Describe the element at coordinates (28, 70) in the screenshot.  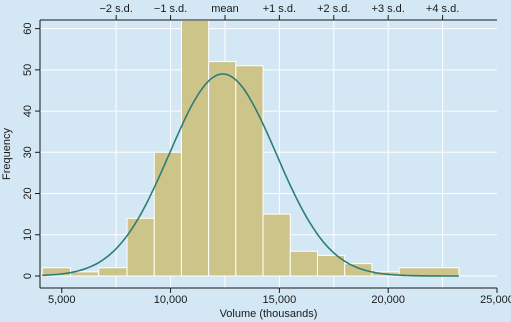
I see `y-tick-label: 50` at that location.